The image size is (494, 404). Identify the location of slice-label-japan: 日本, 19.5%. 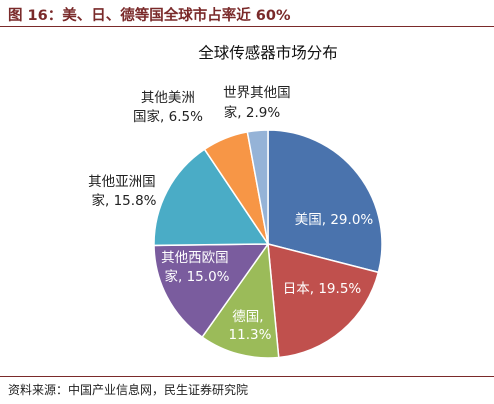
(322, 289).